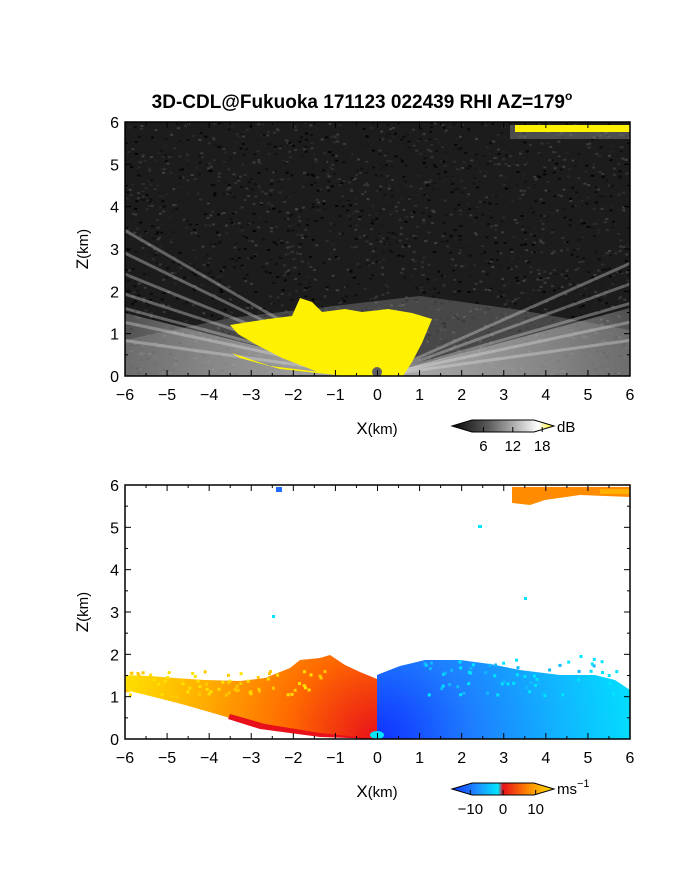 This screenshot has height=880, width=680. Describe the element at coordinates (630, 758) in the screenshot. I see `velocity-xtick-label: 6` at that location.